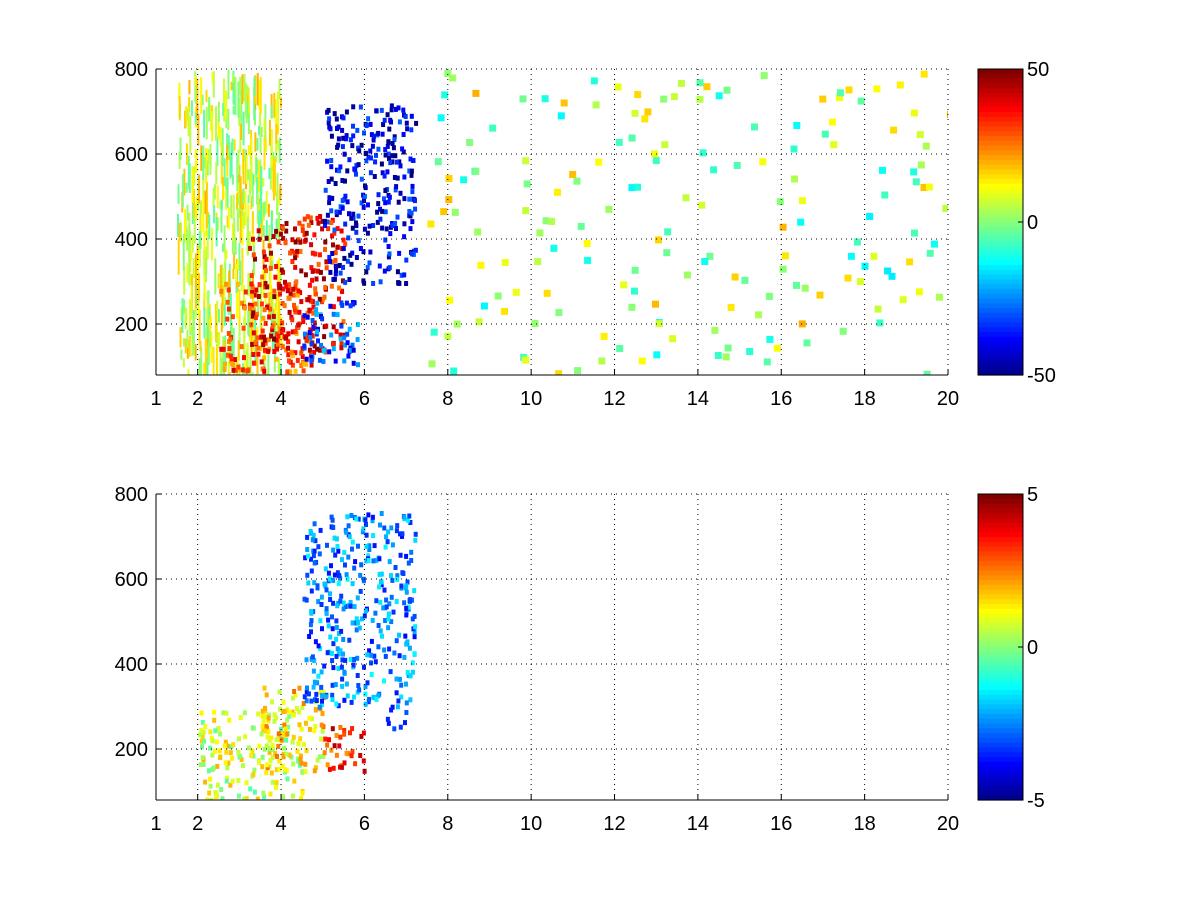 The image size is (1200, 900). Describe the element at coordinates (865, 824) in the screenshot. I see `x-tick-label: 18` at that location.